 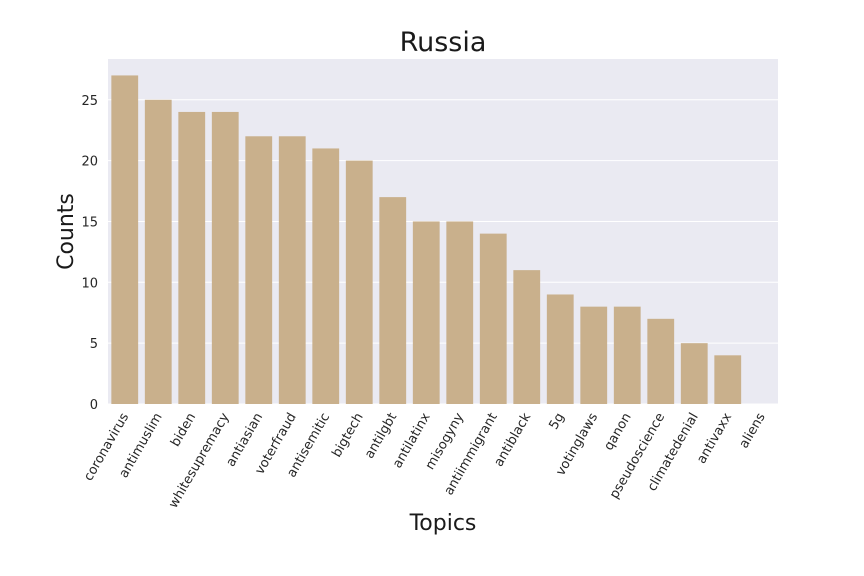 What do you see at coordinates (326, 276) in the screenshot?
I see `bar-antisemitic` at bounding box center [326, 276].